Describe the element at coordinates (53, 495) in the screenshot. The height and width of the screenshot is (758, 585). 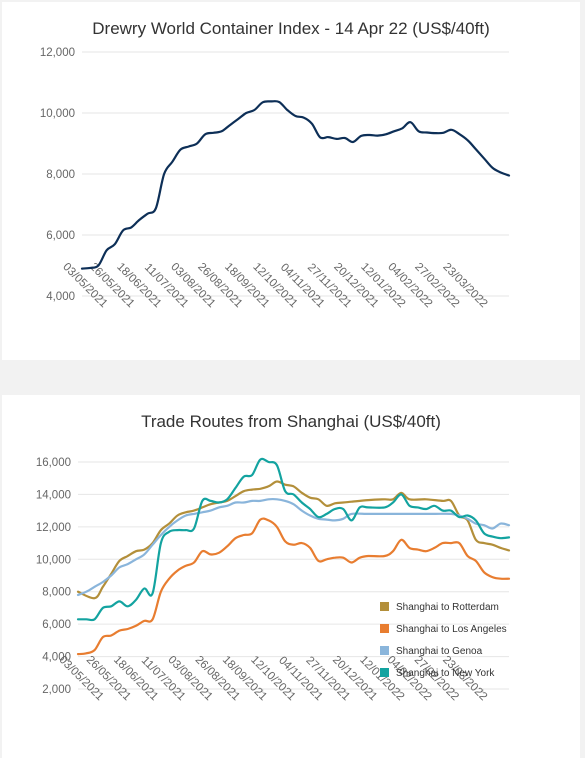
I see `y-tick-label: 14,000` at that location.